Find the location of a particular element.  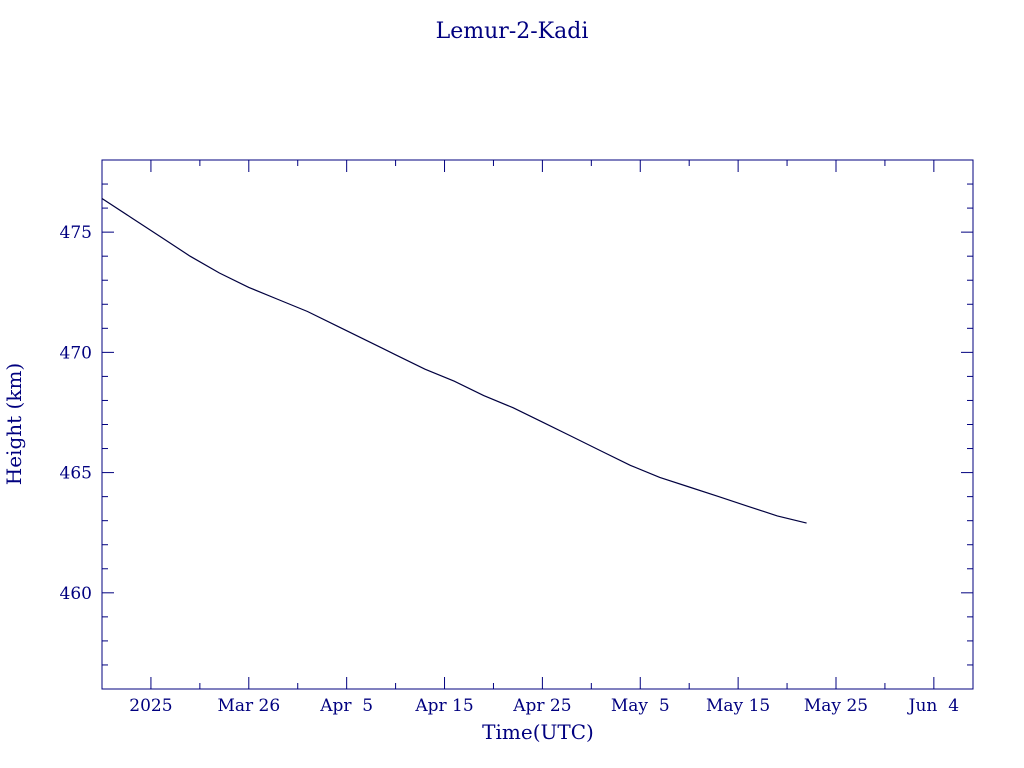

y-tick-label: 465 is located at coordinates (76, 474).